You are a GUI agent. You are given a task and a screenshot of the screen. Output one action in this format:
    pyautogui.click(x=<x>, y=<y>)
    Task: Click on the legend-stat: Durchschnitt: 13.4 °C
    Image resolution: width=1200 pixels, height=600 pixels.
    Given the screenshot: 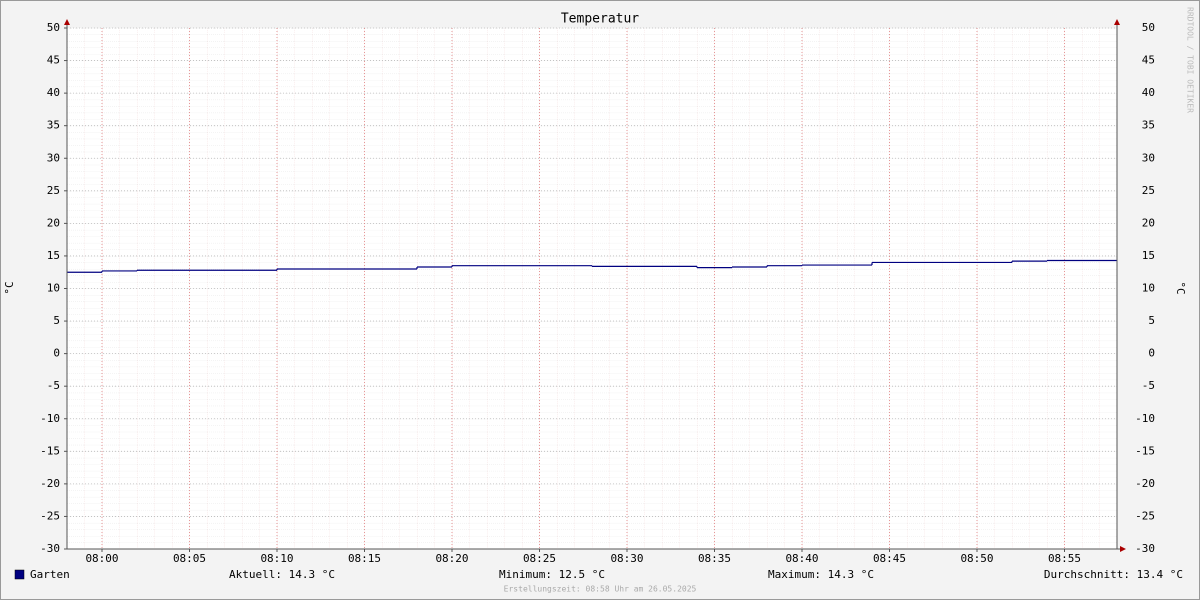 What is the action you would take?
    pyautogui.click(x=1113, y=574)
    